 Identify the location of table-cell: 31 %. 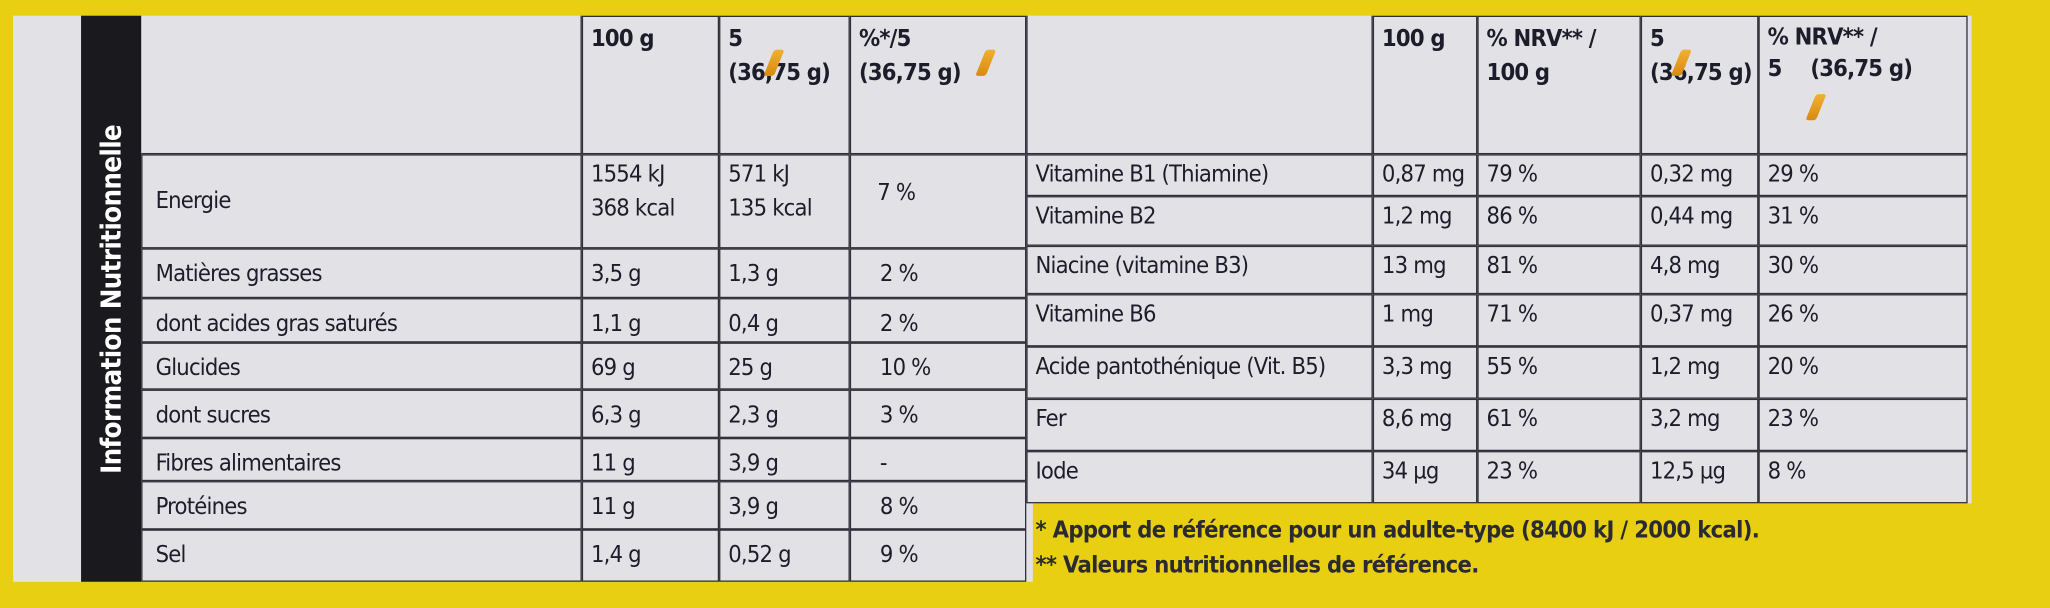
(1863, 221).